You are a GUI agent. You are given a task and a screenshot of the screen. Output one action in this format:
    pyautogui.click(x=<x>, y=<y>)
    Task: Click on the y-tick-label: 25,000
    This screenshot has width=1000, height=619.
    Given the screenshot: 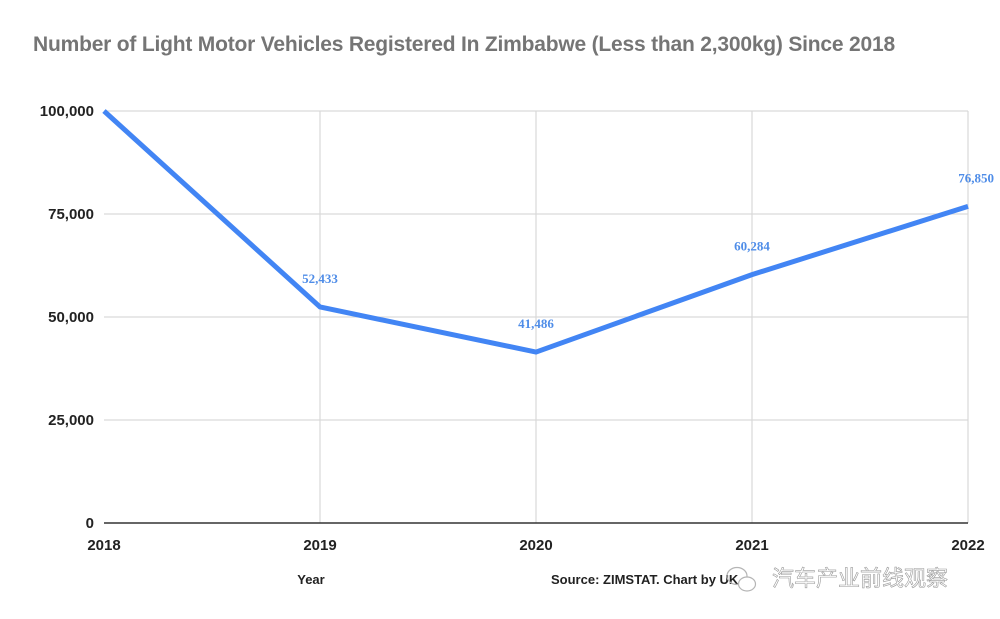 What is the action you would take?
    pyautogui.click(x=71, y=420)
    